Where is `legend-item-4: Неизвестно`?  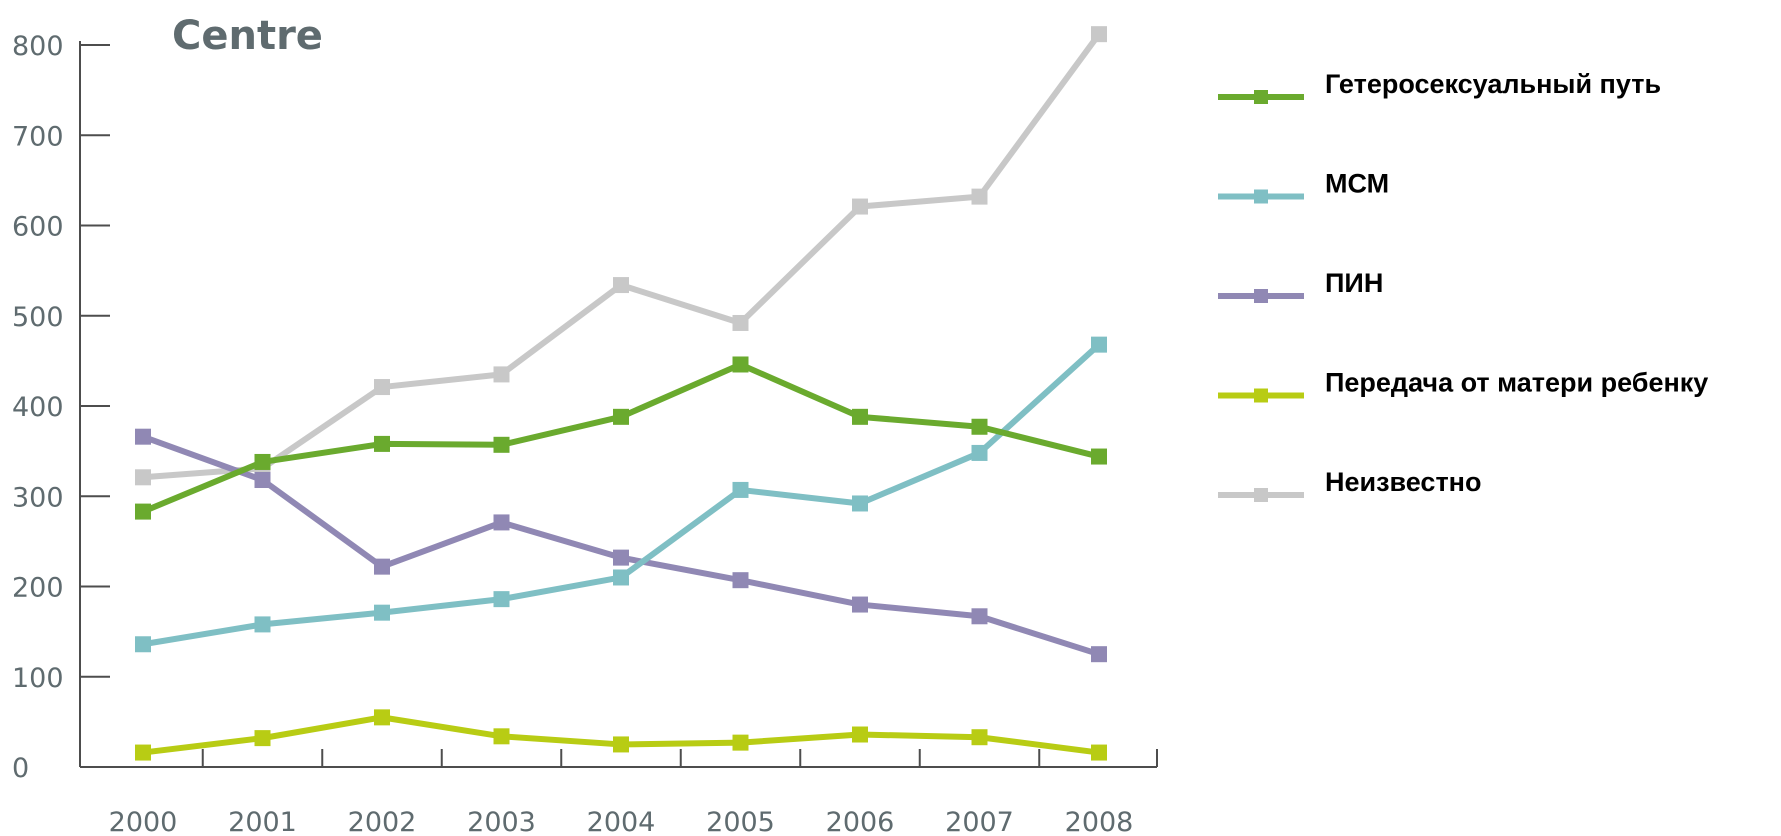
legend-item-4: Неизвестно is located at coordinates (1349, 484).